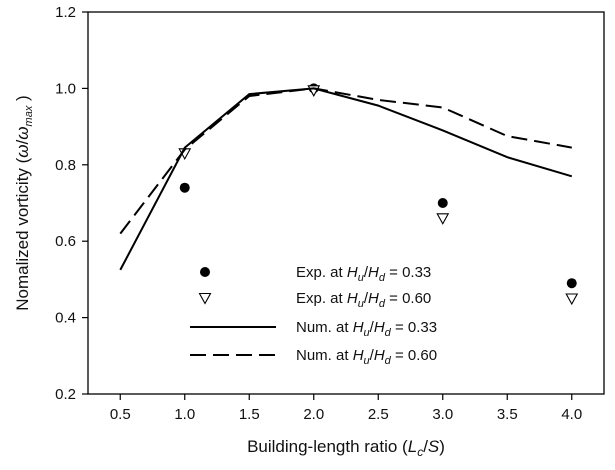 This screenshot has height=470, width=615. I want to click on legend-label-1: Exp. at Hu/Hd = 0.33, so click(363, 274).